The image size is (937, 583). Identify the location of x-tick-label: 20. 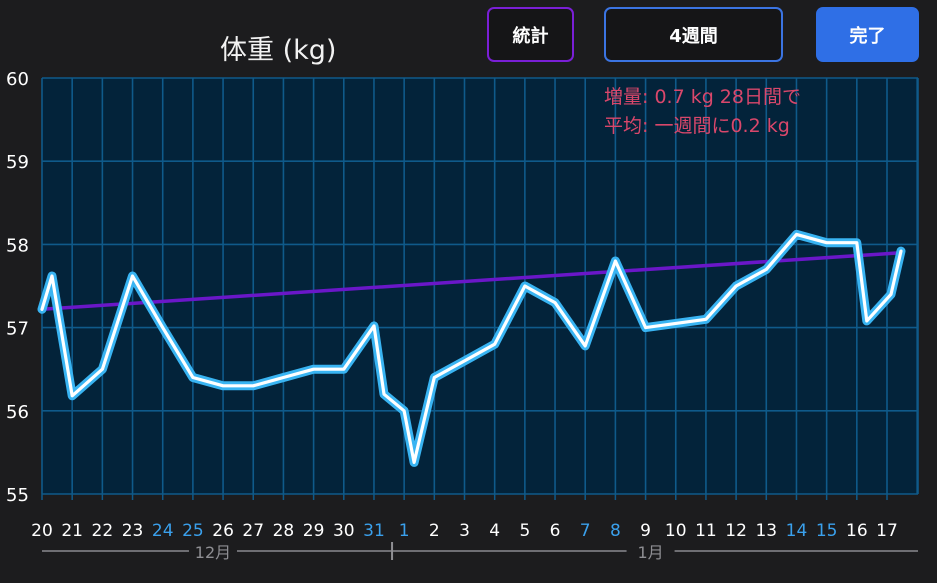
(42, 531).